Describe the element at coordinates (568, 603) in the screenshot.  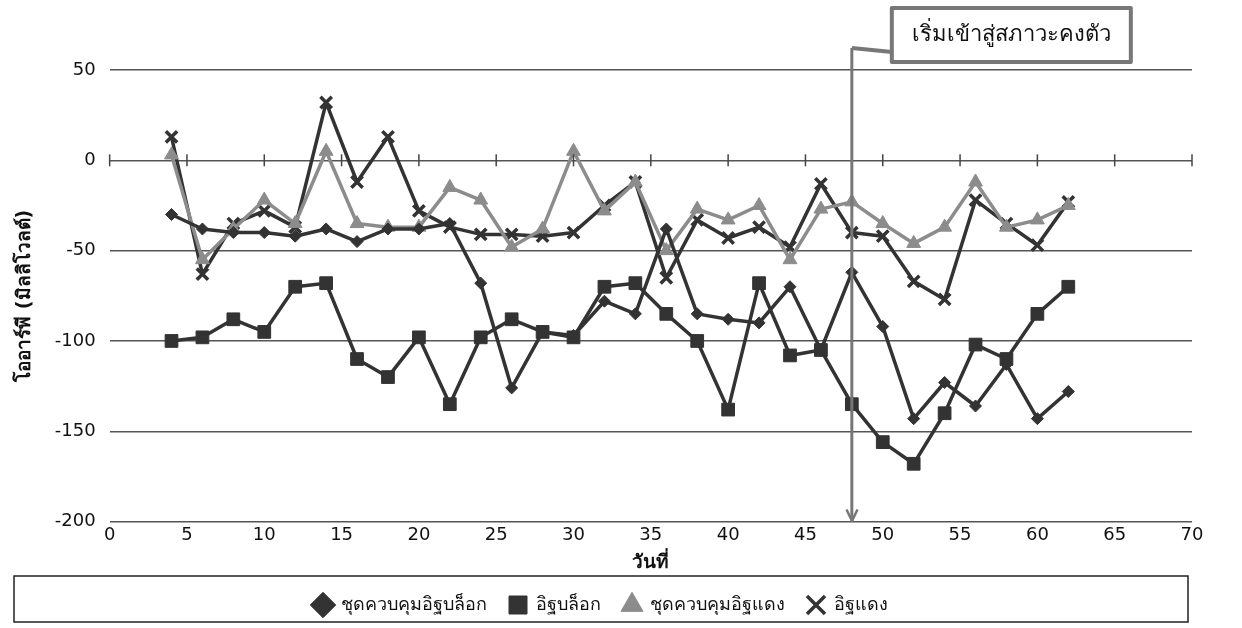
I see `legend-label: อิฐบล็อก` at that location.